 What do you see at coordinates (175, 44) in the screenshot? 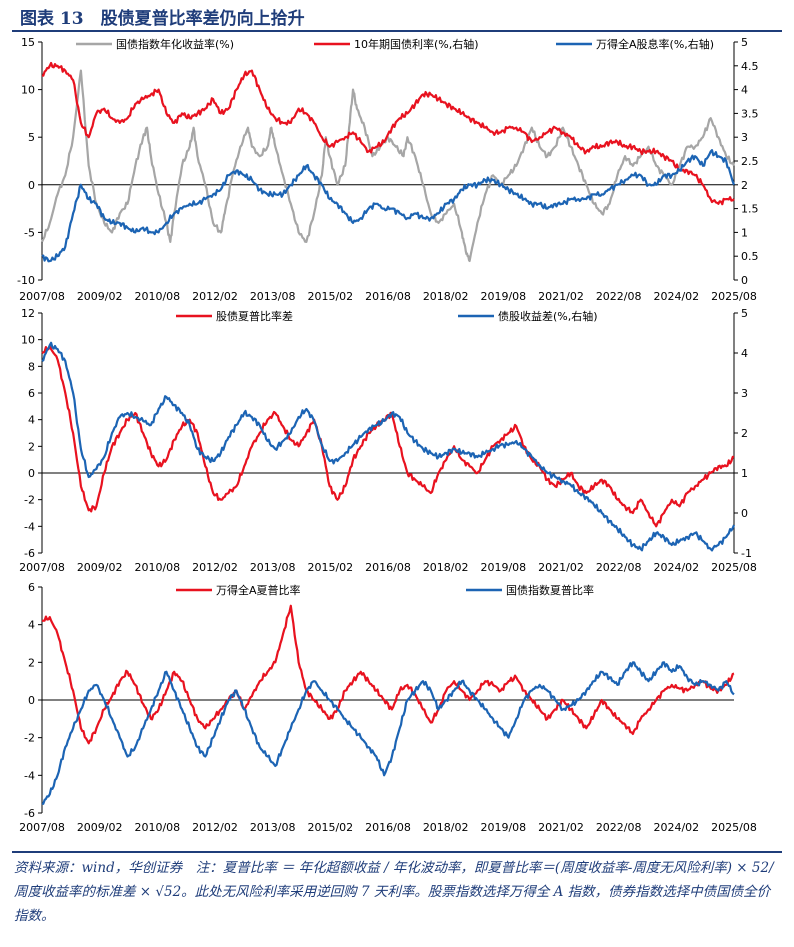
I see `legend-label: 国债指数年化收益率(%)` at bounding box center [175, 44].